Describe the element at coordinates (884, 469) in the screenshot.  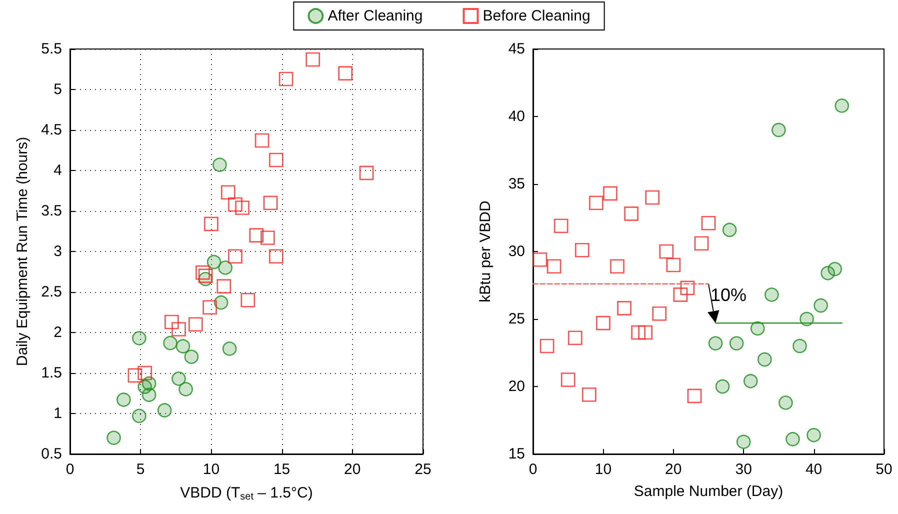
I see `x-tick-label: 50` at that location.